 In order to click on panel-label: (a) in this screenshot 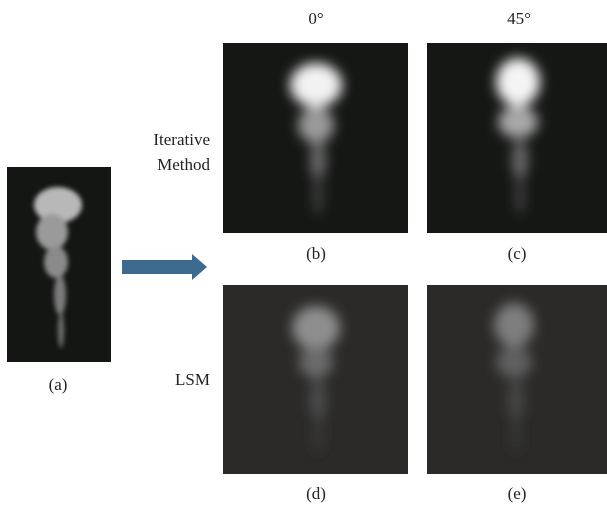, I will do `click(58, 384)`.